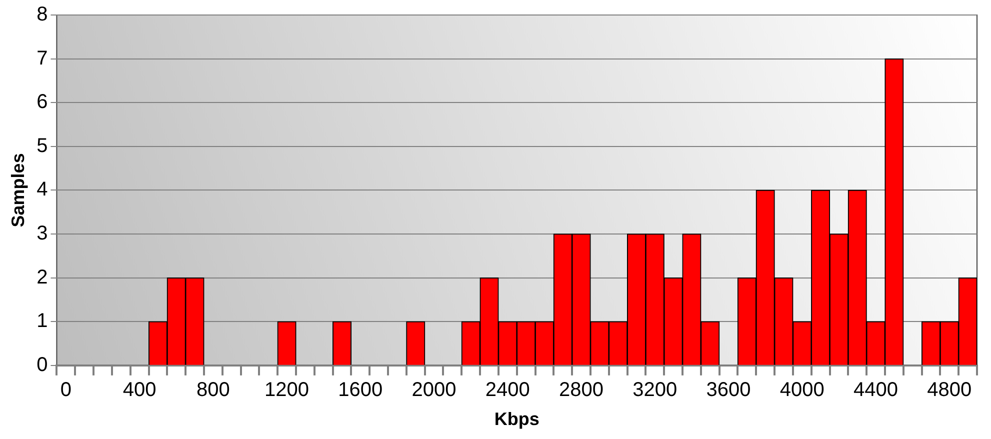 The height and width of the screenshot is (439, 991). I want to click on y-tick-label: 3, so click(42, 233).